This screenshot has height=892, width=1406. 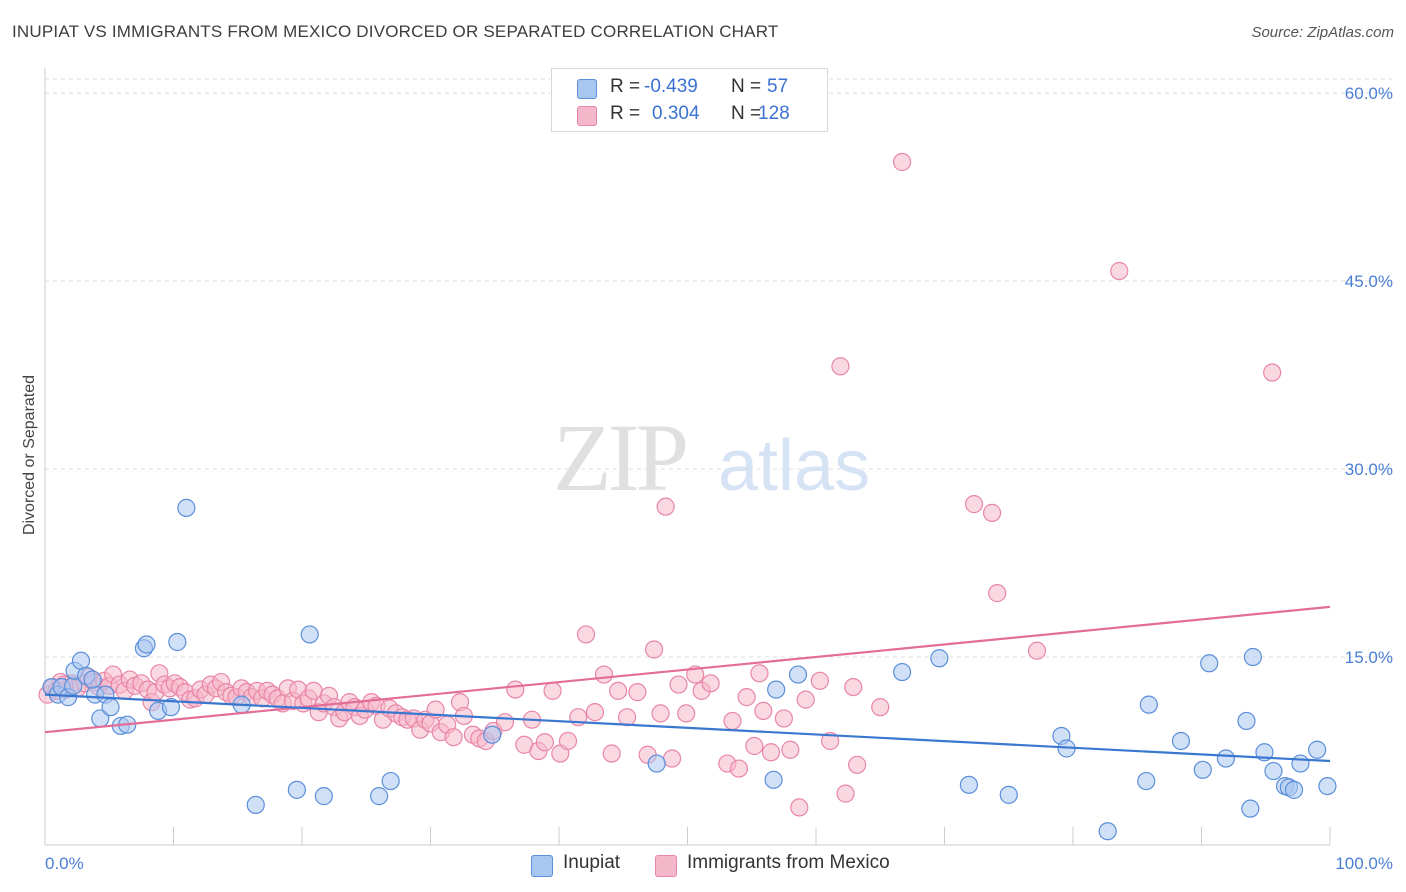 What do you see at coordinates (587, 89) in the screenshot?
I see `legend-swatch-inupiat` at bounding box center [587, 89].